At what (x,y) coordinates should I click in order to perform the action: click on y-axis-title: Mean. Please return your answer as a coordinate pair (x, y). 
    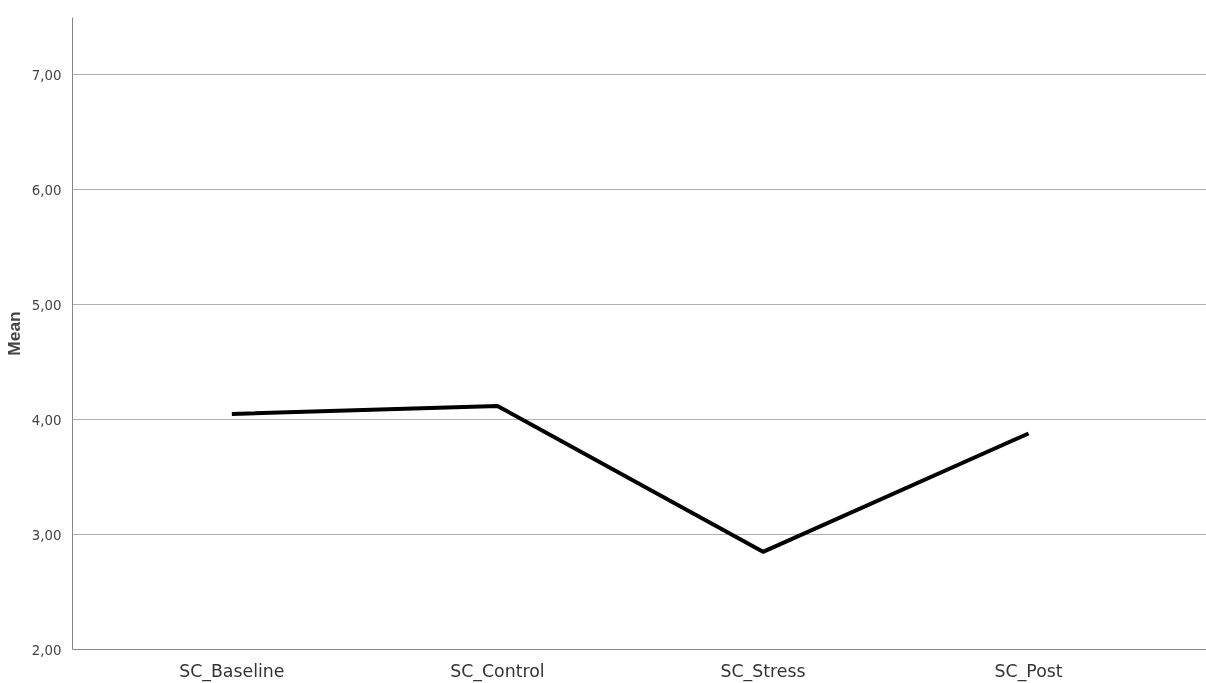
    Looking at the image, I should click on (13, 333).